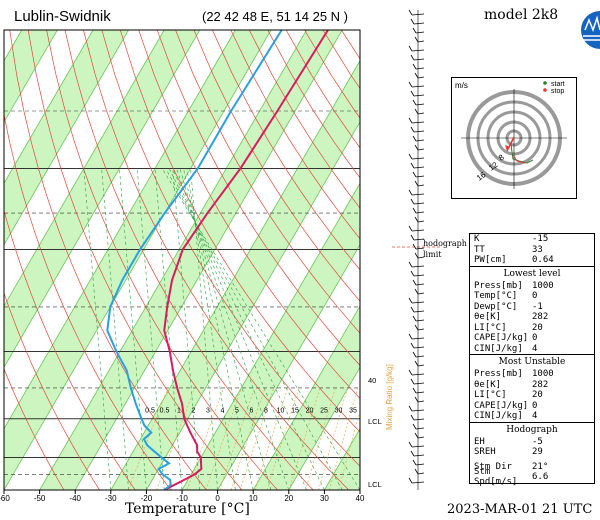 This screenshot has width=600, height=520. What do you see at coordinates (288, 498) in the screenshot?
I see `x-tick-label: 20` at bounding box center [288, 498].